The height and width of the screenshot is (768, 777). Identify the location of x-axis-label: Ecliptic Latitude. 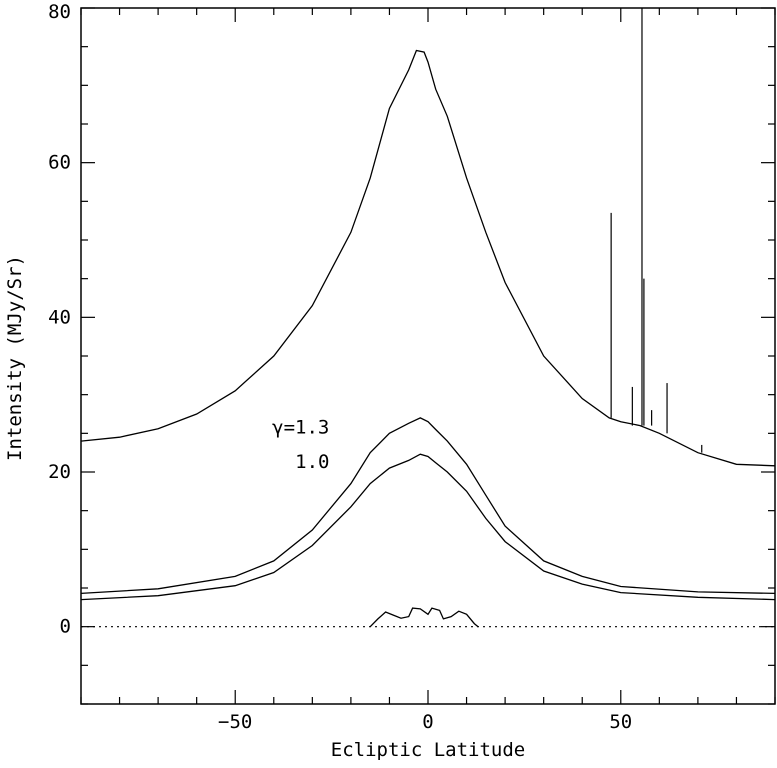
(428, 750).